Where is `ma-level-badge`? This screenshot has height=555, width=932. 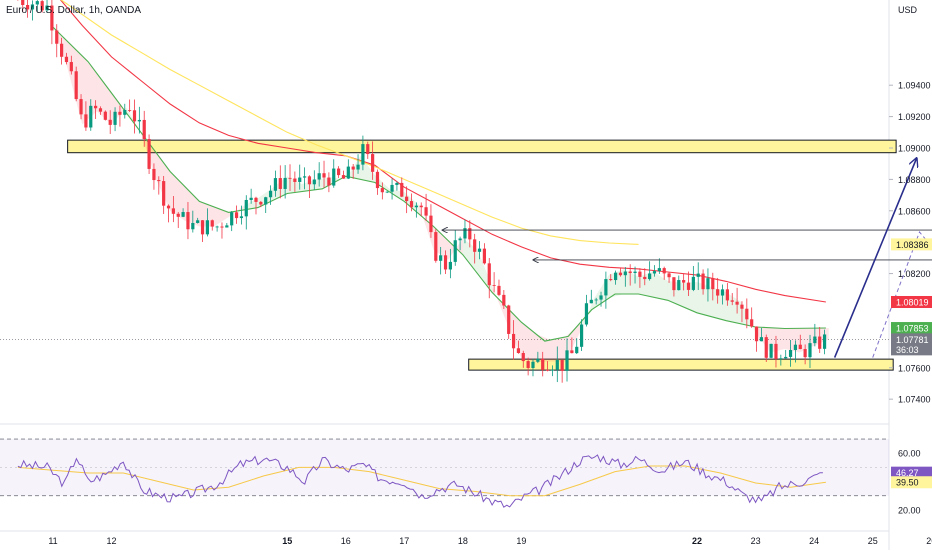
ma-level-badge is located at coordinates (911, 328).